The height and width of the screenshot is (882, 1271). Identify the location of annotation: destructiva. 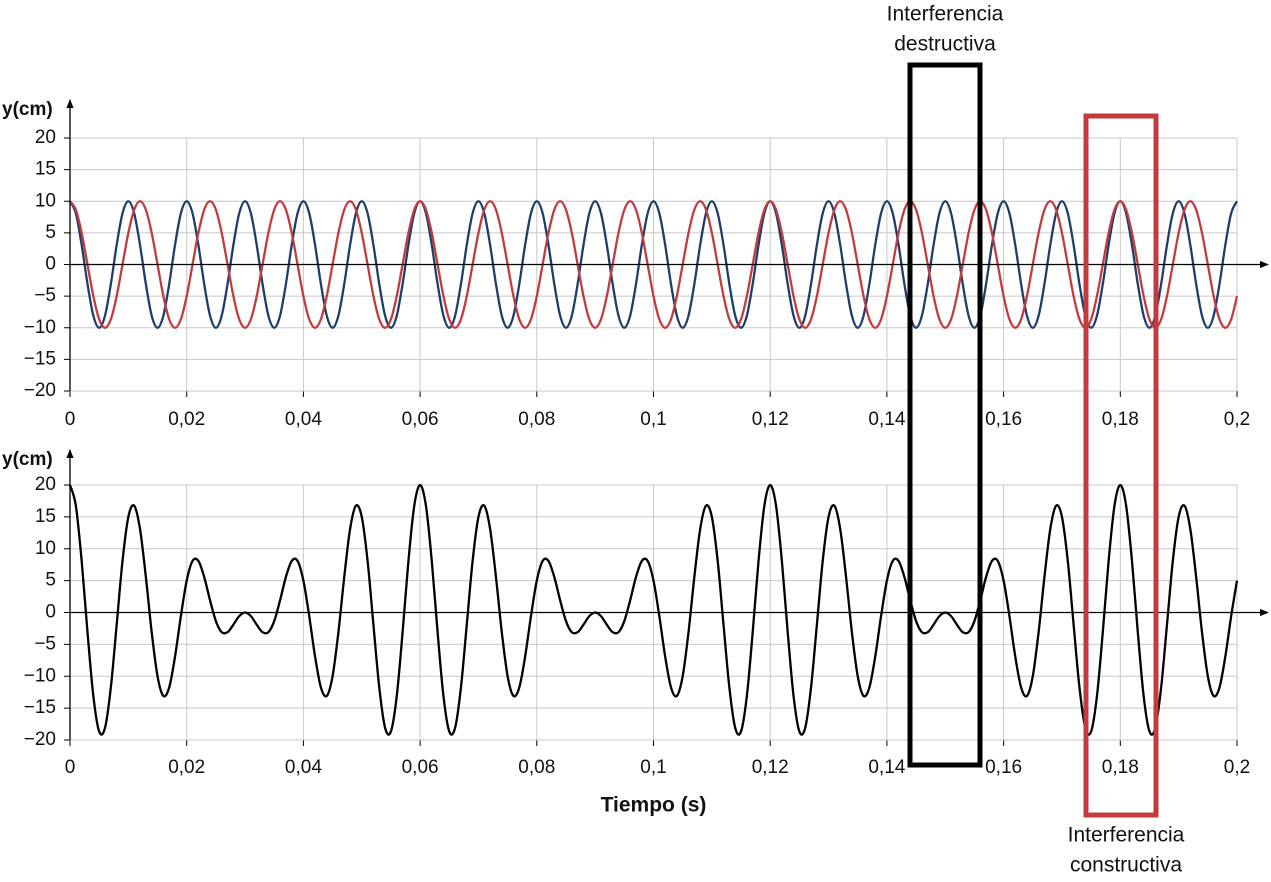
(945, 44).